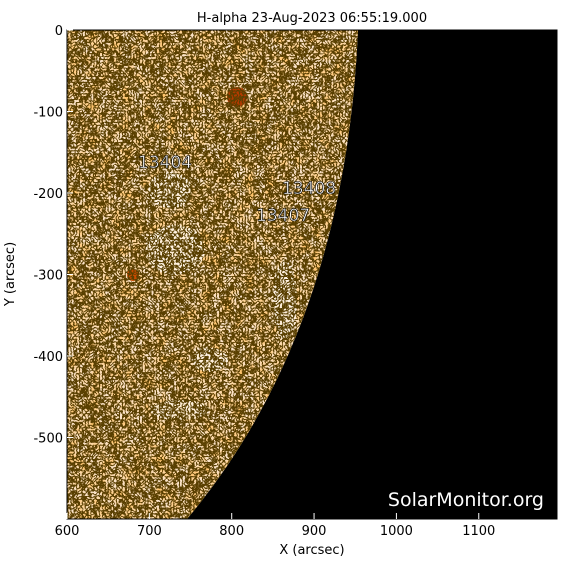 The image size is (564, 564). I want to click on y-tick-label: -200, so click(48, 194).